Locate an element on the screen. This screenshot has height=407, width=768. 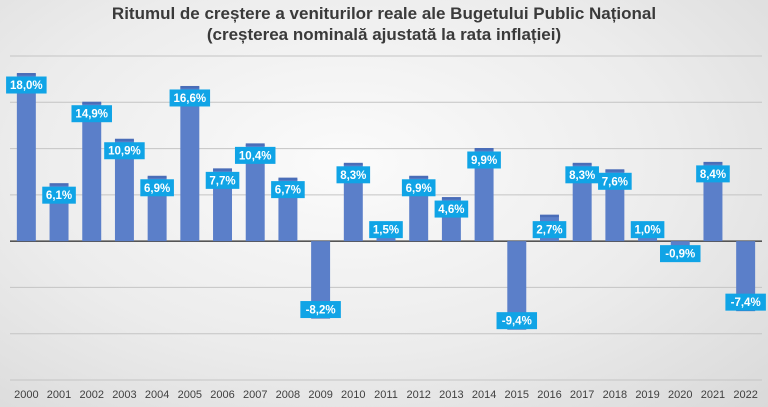
data-label: 7,7% is located at coordinates (222, 181).